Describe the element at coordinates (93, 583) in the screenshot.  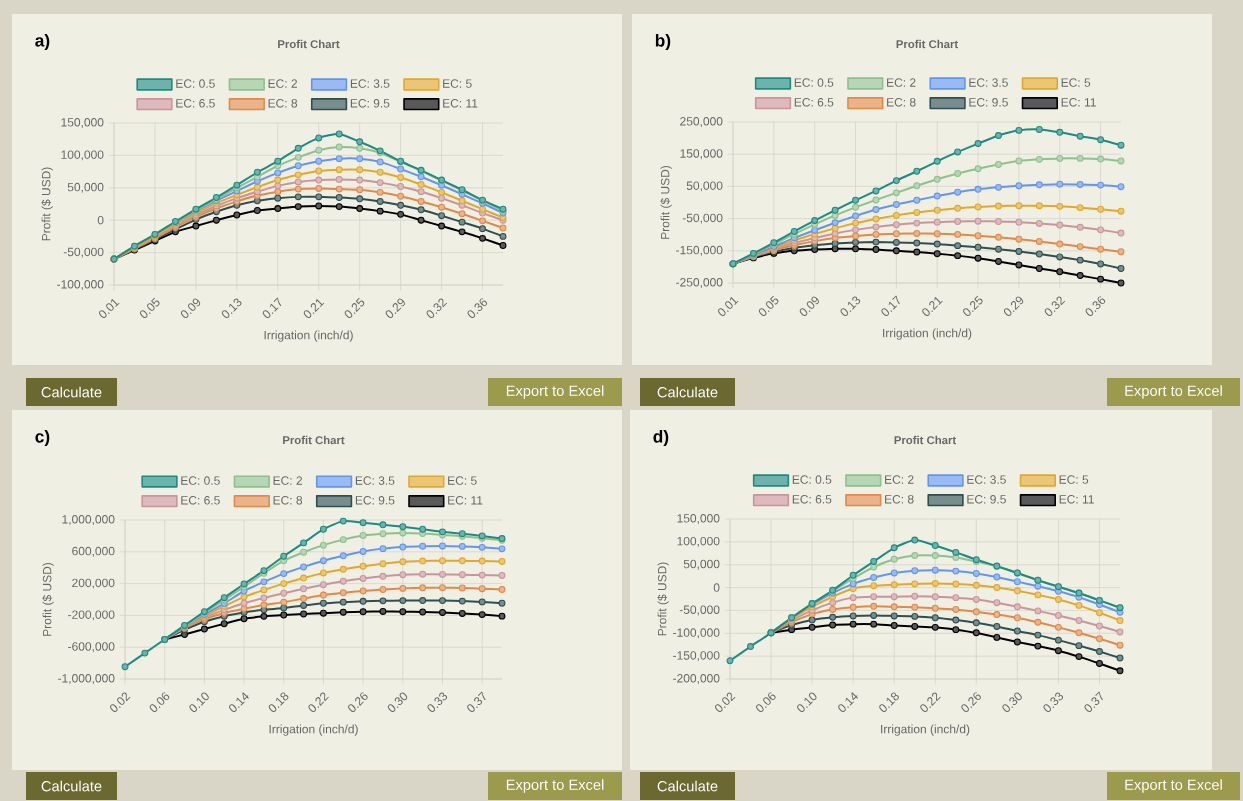
I see `y-tick-label: 200,000` at that location.